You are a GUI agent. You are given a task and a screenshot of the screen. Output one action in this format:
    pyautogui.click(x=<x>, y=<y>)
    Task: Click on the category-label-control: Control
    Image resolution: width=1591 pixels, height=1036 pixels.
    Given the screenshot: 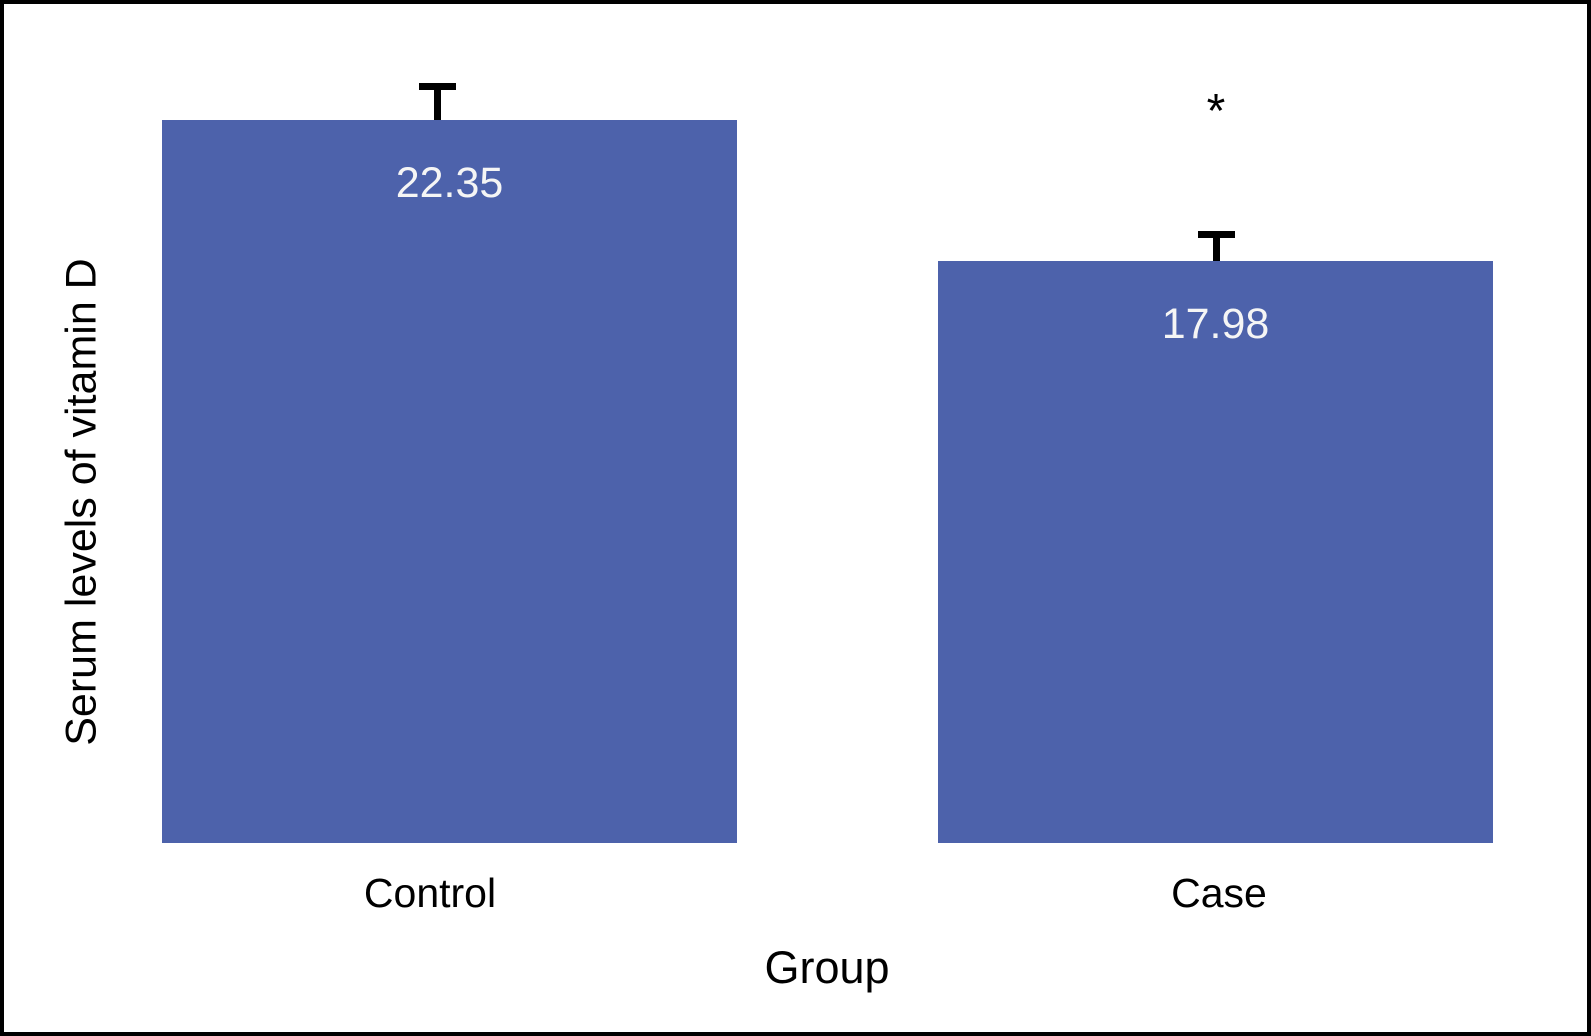 What is the action you would take?
    pyautogui.click(x=430, y=893)
    